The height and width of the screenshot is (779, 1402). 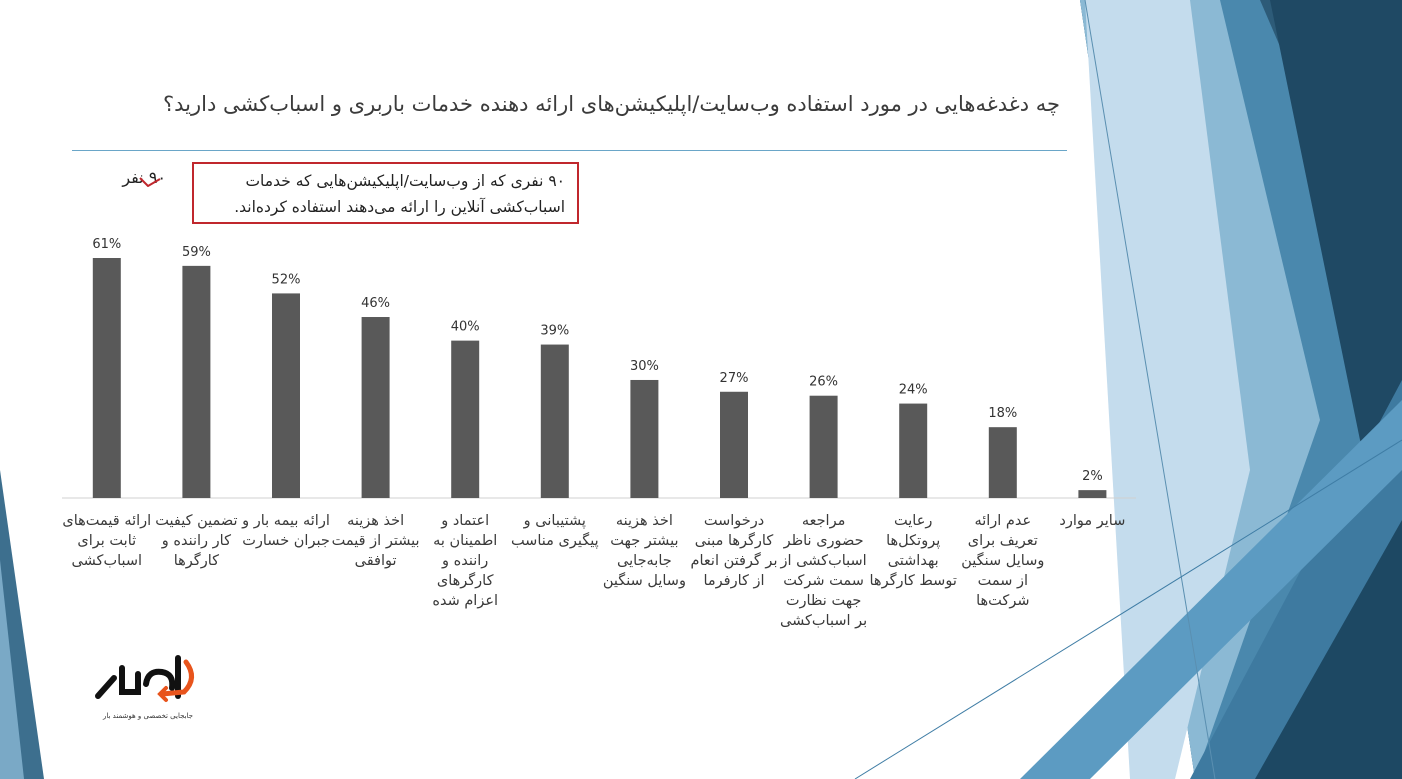 What do you see at coordinates (913, 390) in the screenshot?
I see `bar-value-label: 24%` at bounding box center [913, 390].